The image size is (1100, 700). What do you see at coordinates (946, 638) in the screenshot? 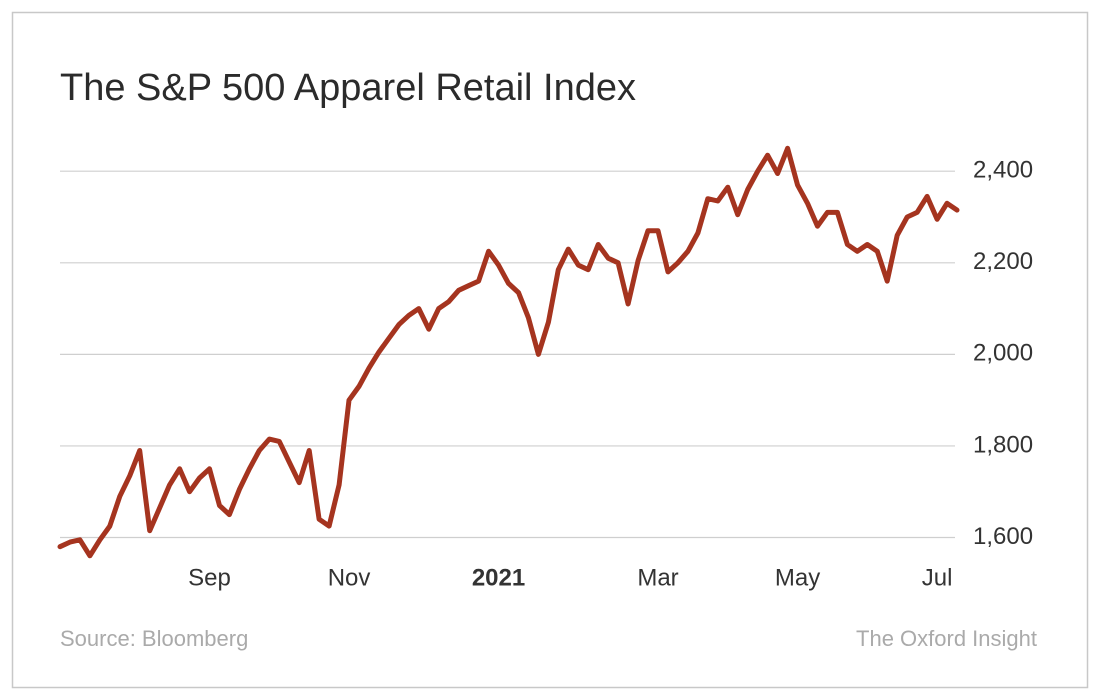
I see `credit: The Oxford Insight` at bounding box center [946, 638].